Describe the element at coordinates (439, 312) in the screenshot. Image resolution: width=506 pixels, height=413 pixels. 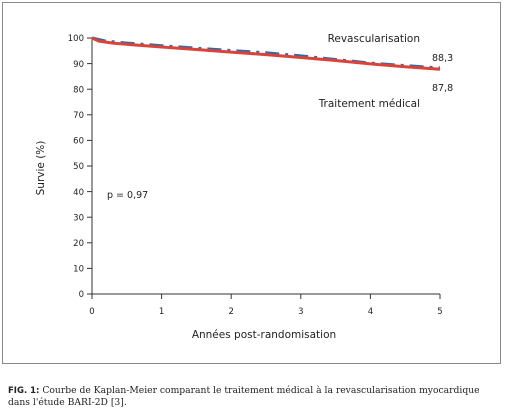
I see `x-tick-label: 5` at that location.